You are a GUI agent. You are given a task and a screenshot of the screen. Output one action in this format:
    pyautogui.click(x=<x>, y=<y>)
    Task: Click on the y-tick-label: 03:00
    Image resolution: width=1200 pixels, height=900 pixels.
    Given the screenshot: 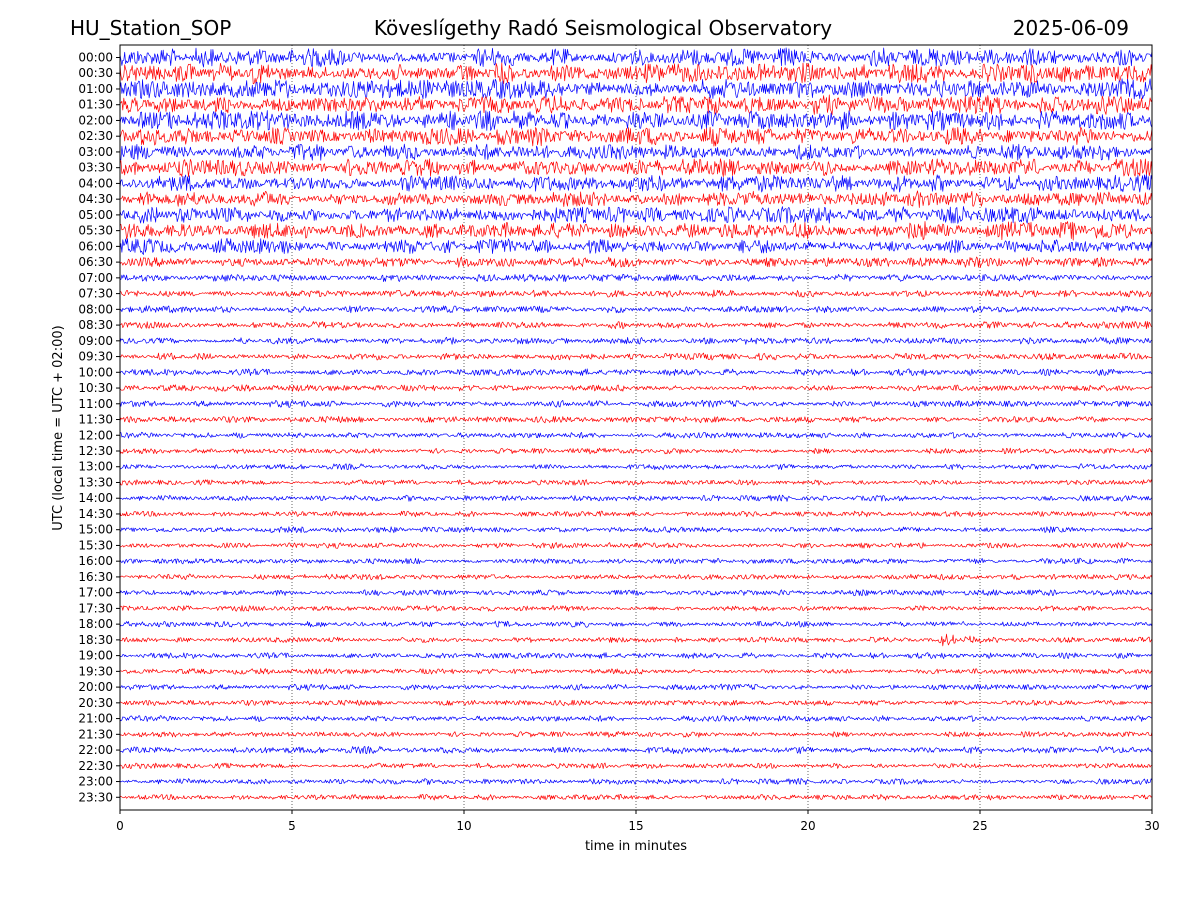 What is the action you would take?
    pyautogui.click(x=95, y=152)
    